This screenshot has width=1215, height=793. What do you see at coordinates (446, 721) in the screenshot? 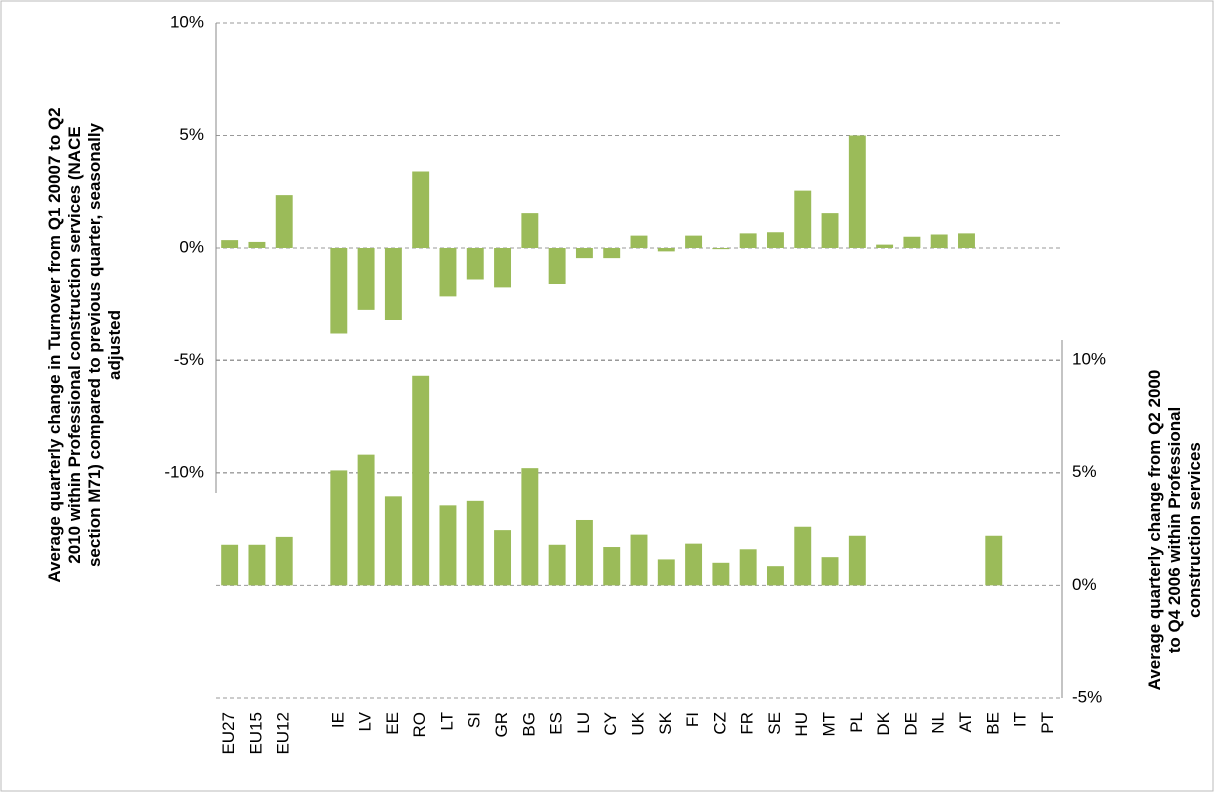
I see `x-tick-label: LT` at bounding box center [446, 721].